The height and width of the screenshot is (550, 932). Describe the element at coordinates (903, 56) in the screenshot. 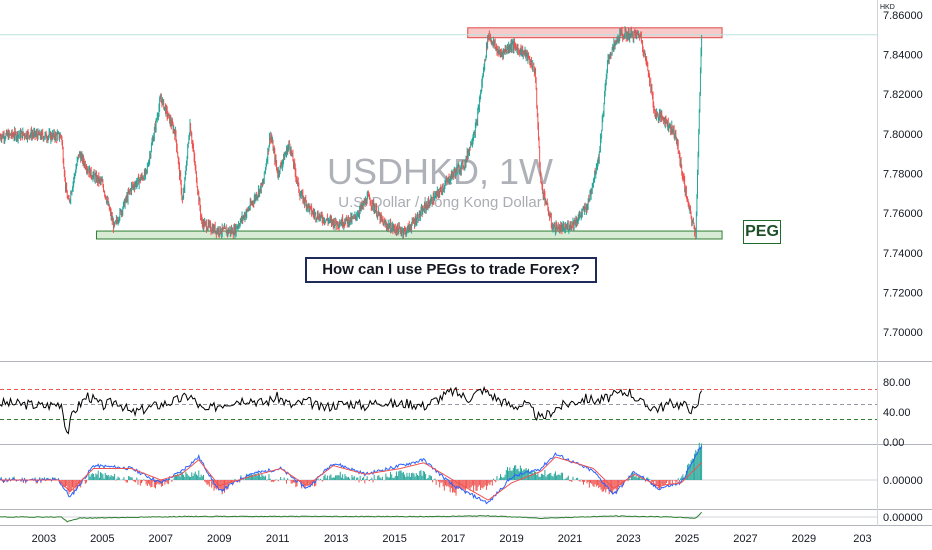

I see `price-tick-label: 7.84000` at that location.